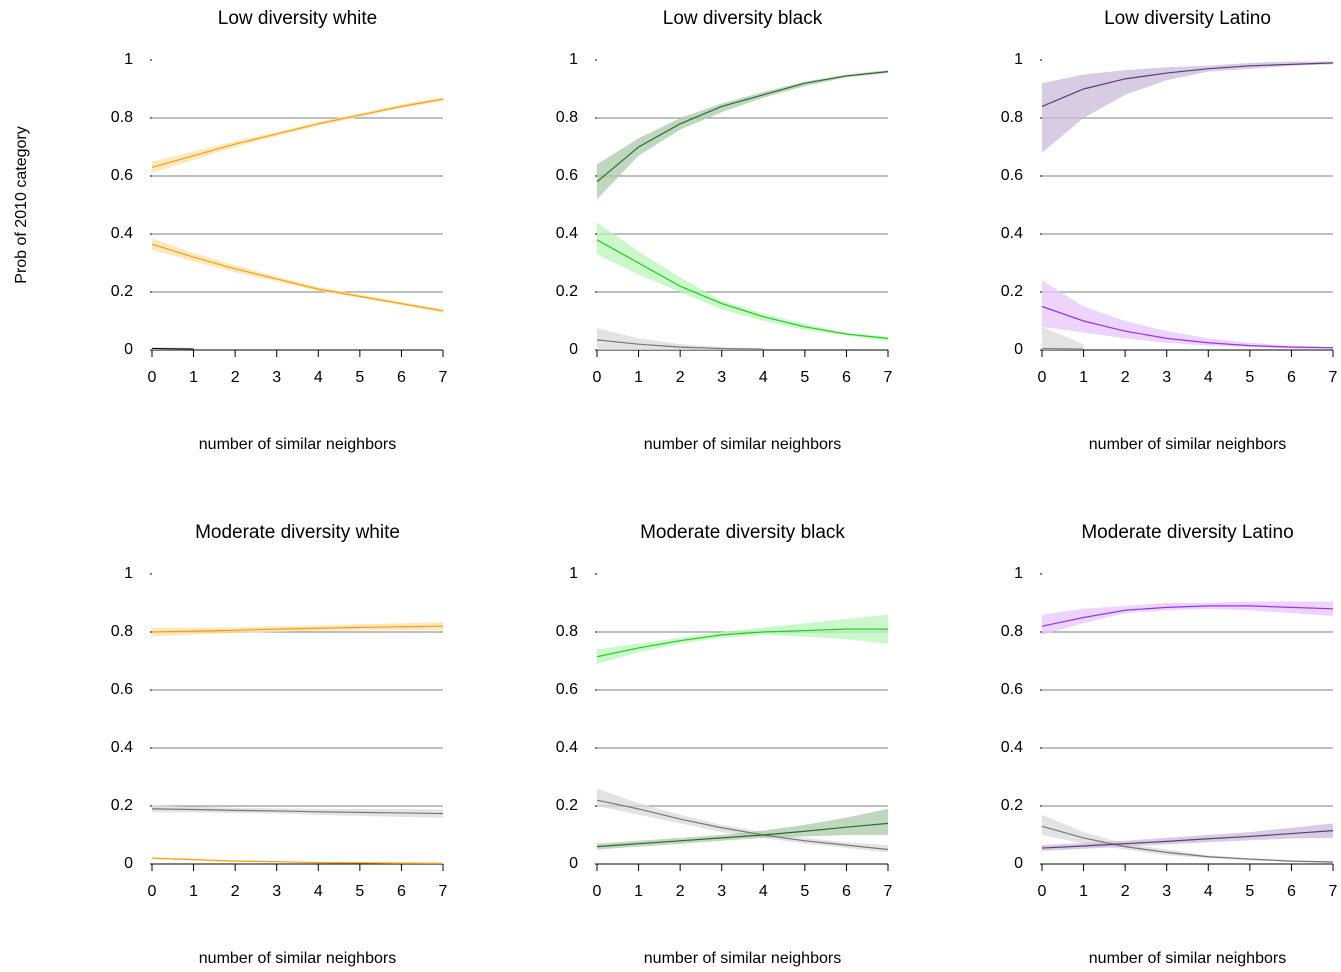 This screenshot has height=972, width=1341. Describe the element at coordinates (743, 18) in the screenshot. I see `chart-title: Low diversity black` at that location.